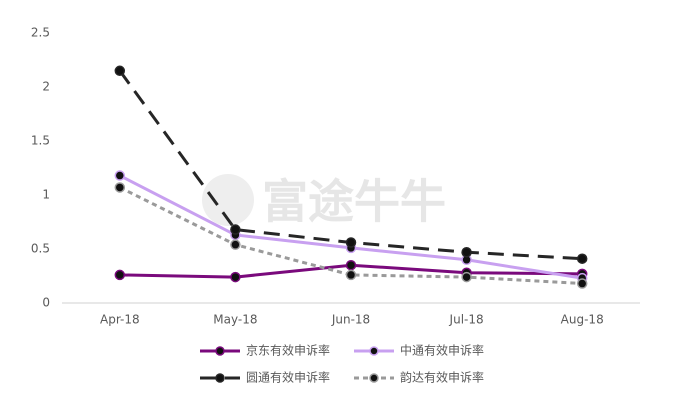 The image size is (686, 412). I want to click on y-tick-label: 2.5, so click(40, 33).